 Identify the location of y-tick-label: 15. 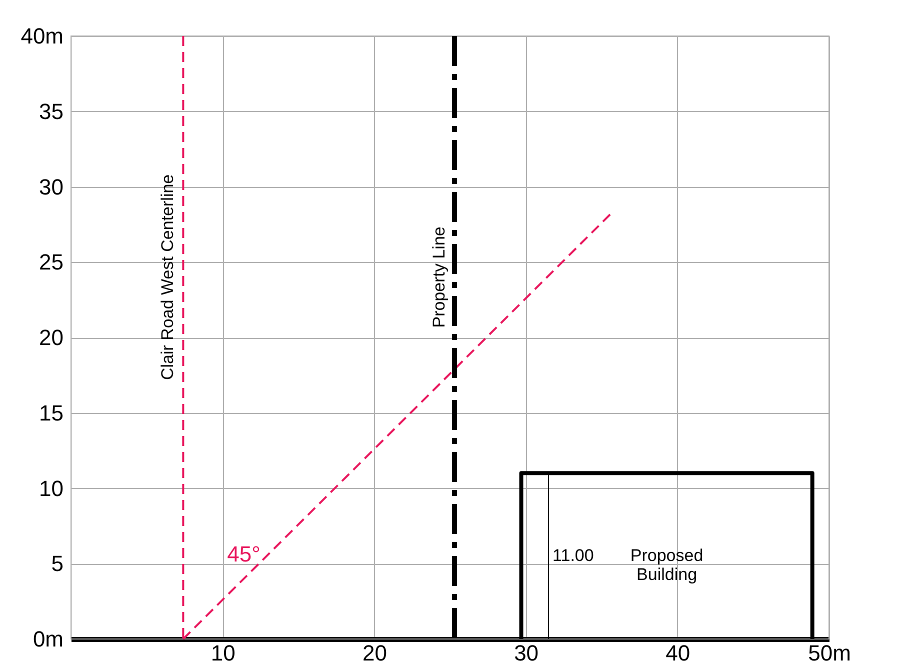
(51, 413).